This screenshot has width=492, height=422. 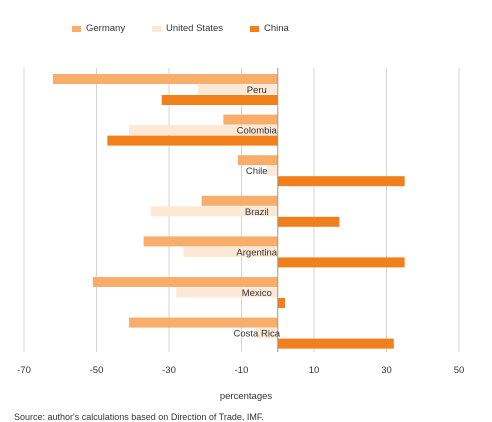 What do you see at coordinates (272, 170) in the screenshot?
I see `bar-united-states-chile` at bounding box center [272, 170].